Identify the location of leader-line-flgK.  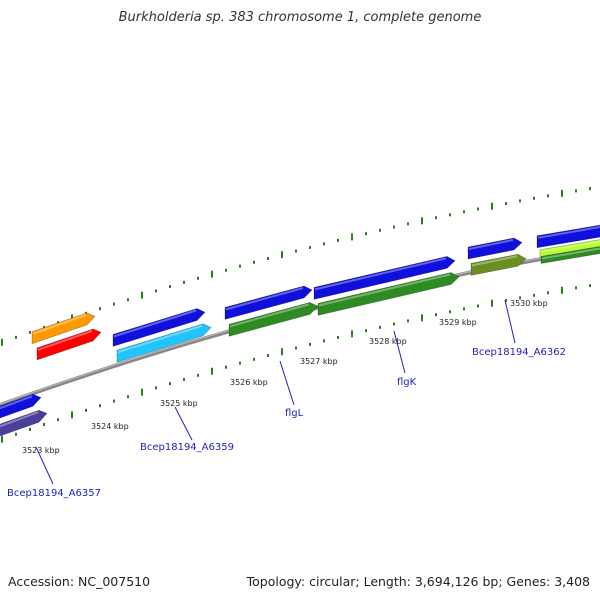
(399, 352).